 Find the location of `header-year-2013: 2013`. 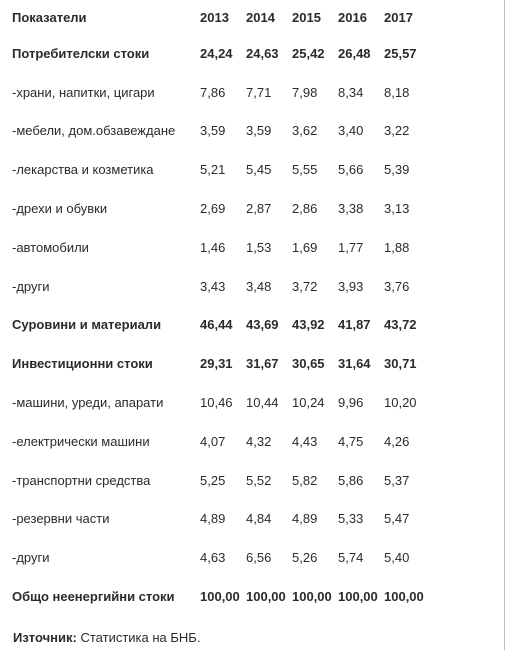

header-year-2013: 2013 is located at coordinates (214, 17).